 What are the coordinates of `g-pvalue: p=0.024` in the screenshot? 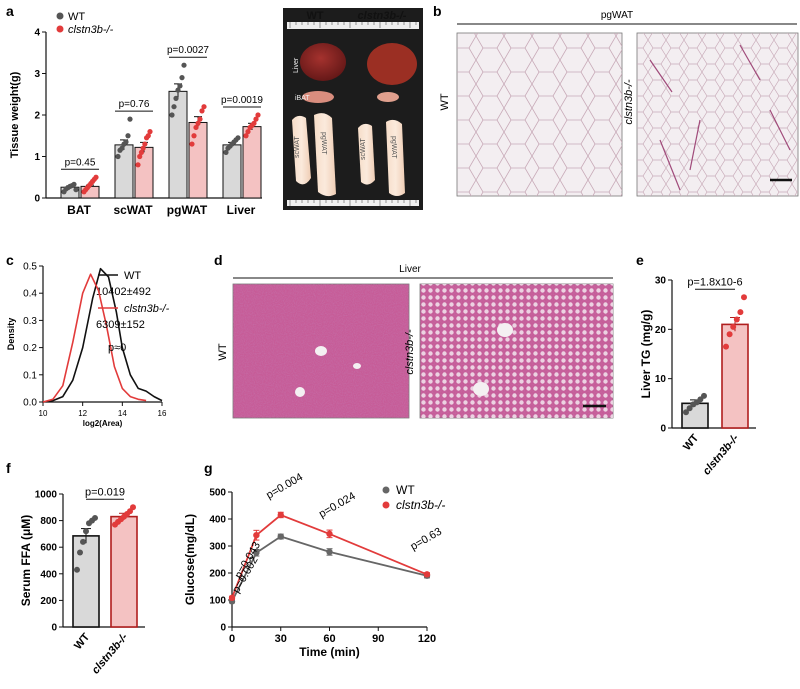 It's located at (337, 505).